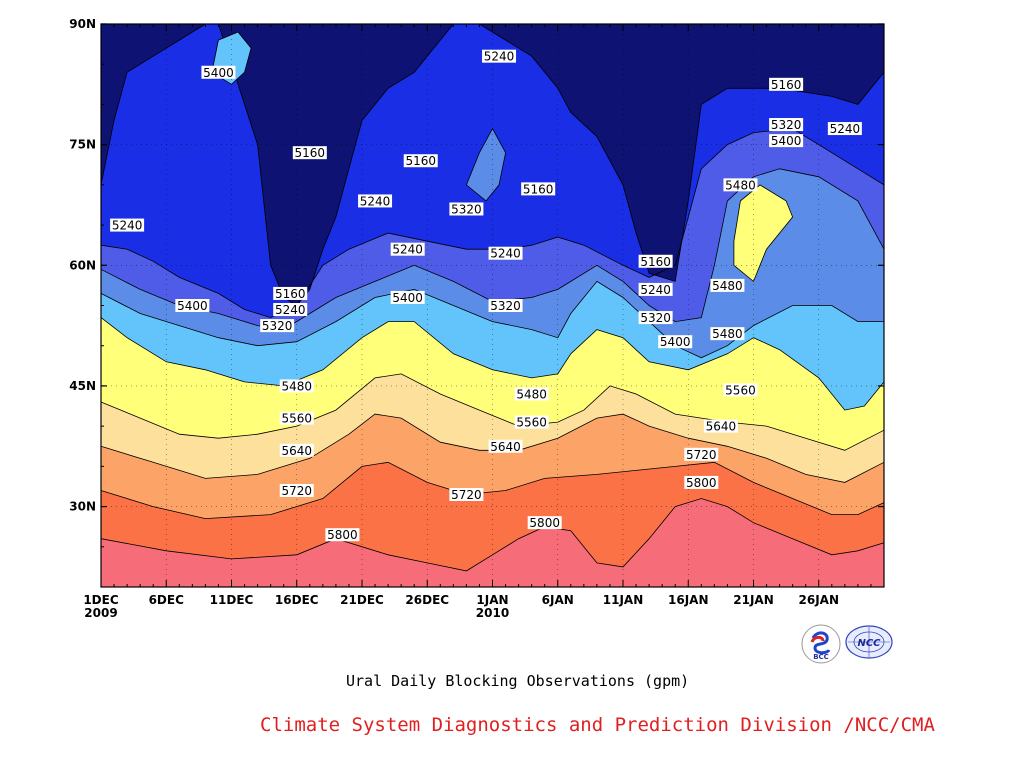  I want to click on chart-caption: Ural Daily Blocking Observations (gpm), so click(518, 681).